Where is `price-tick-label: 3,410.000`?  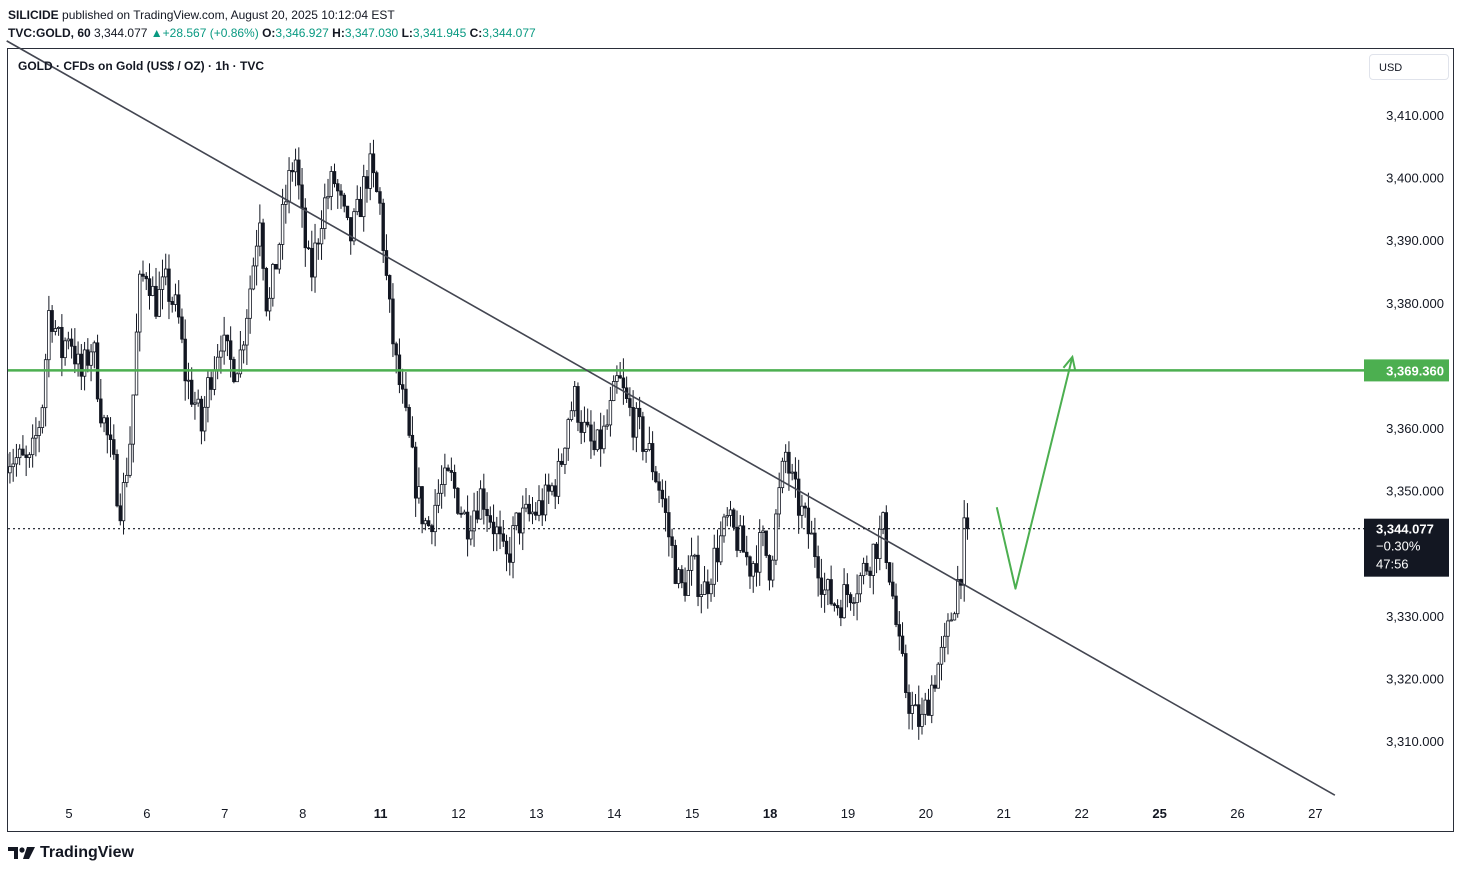 price-tick-label: 3,410.000 is located at coordinates (1415, 115).